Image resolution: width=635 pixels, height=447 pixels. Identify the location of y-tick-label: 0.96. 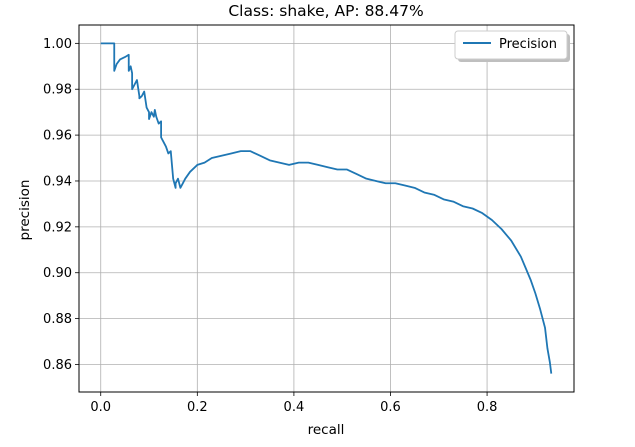
(57, 136).